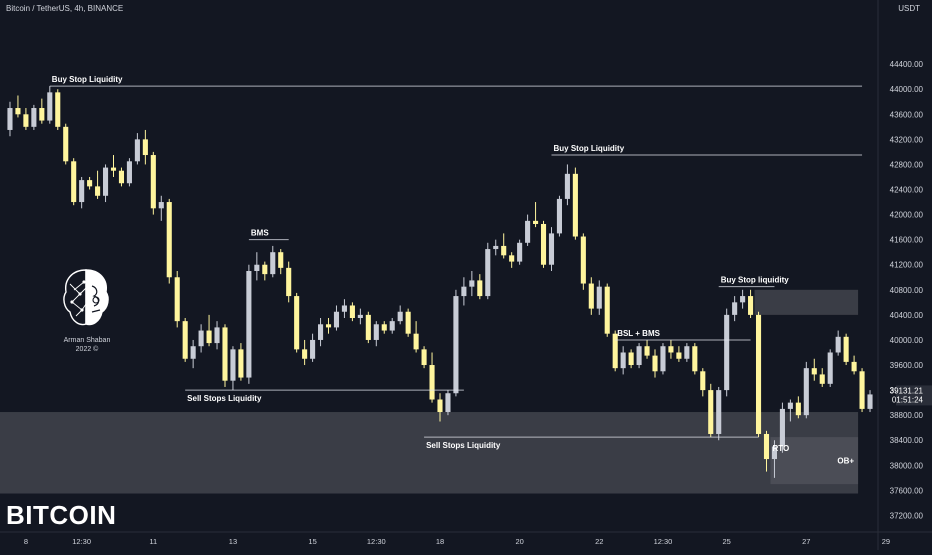 Image resolution: width=932 pixels, height=555 pixels. I want to click on price-tick-label: 37600.00, so click(907, 490).